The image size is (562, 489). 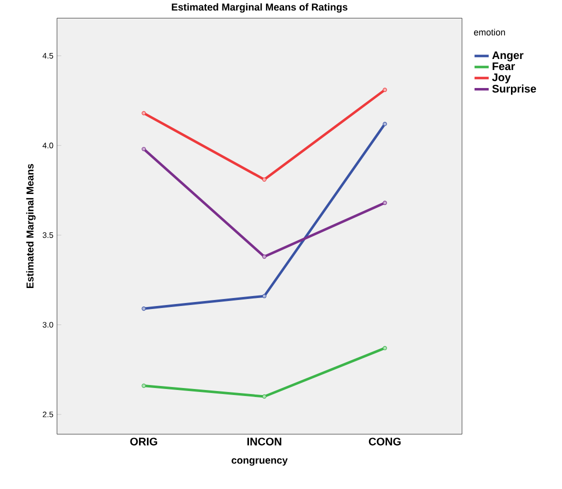 I want to click on y-axis-title: Estimated Marginal Means, so click(x=31, y=226).